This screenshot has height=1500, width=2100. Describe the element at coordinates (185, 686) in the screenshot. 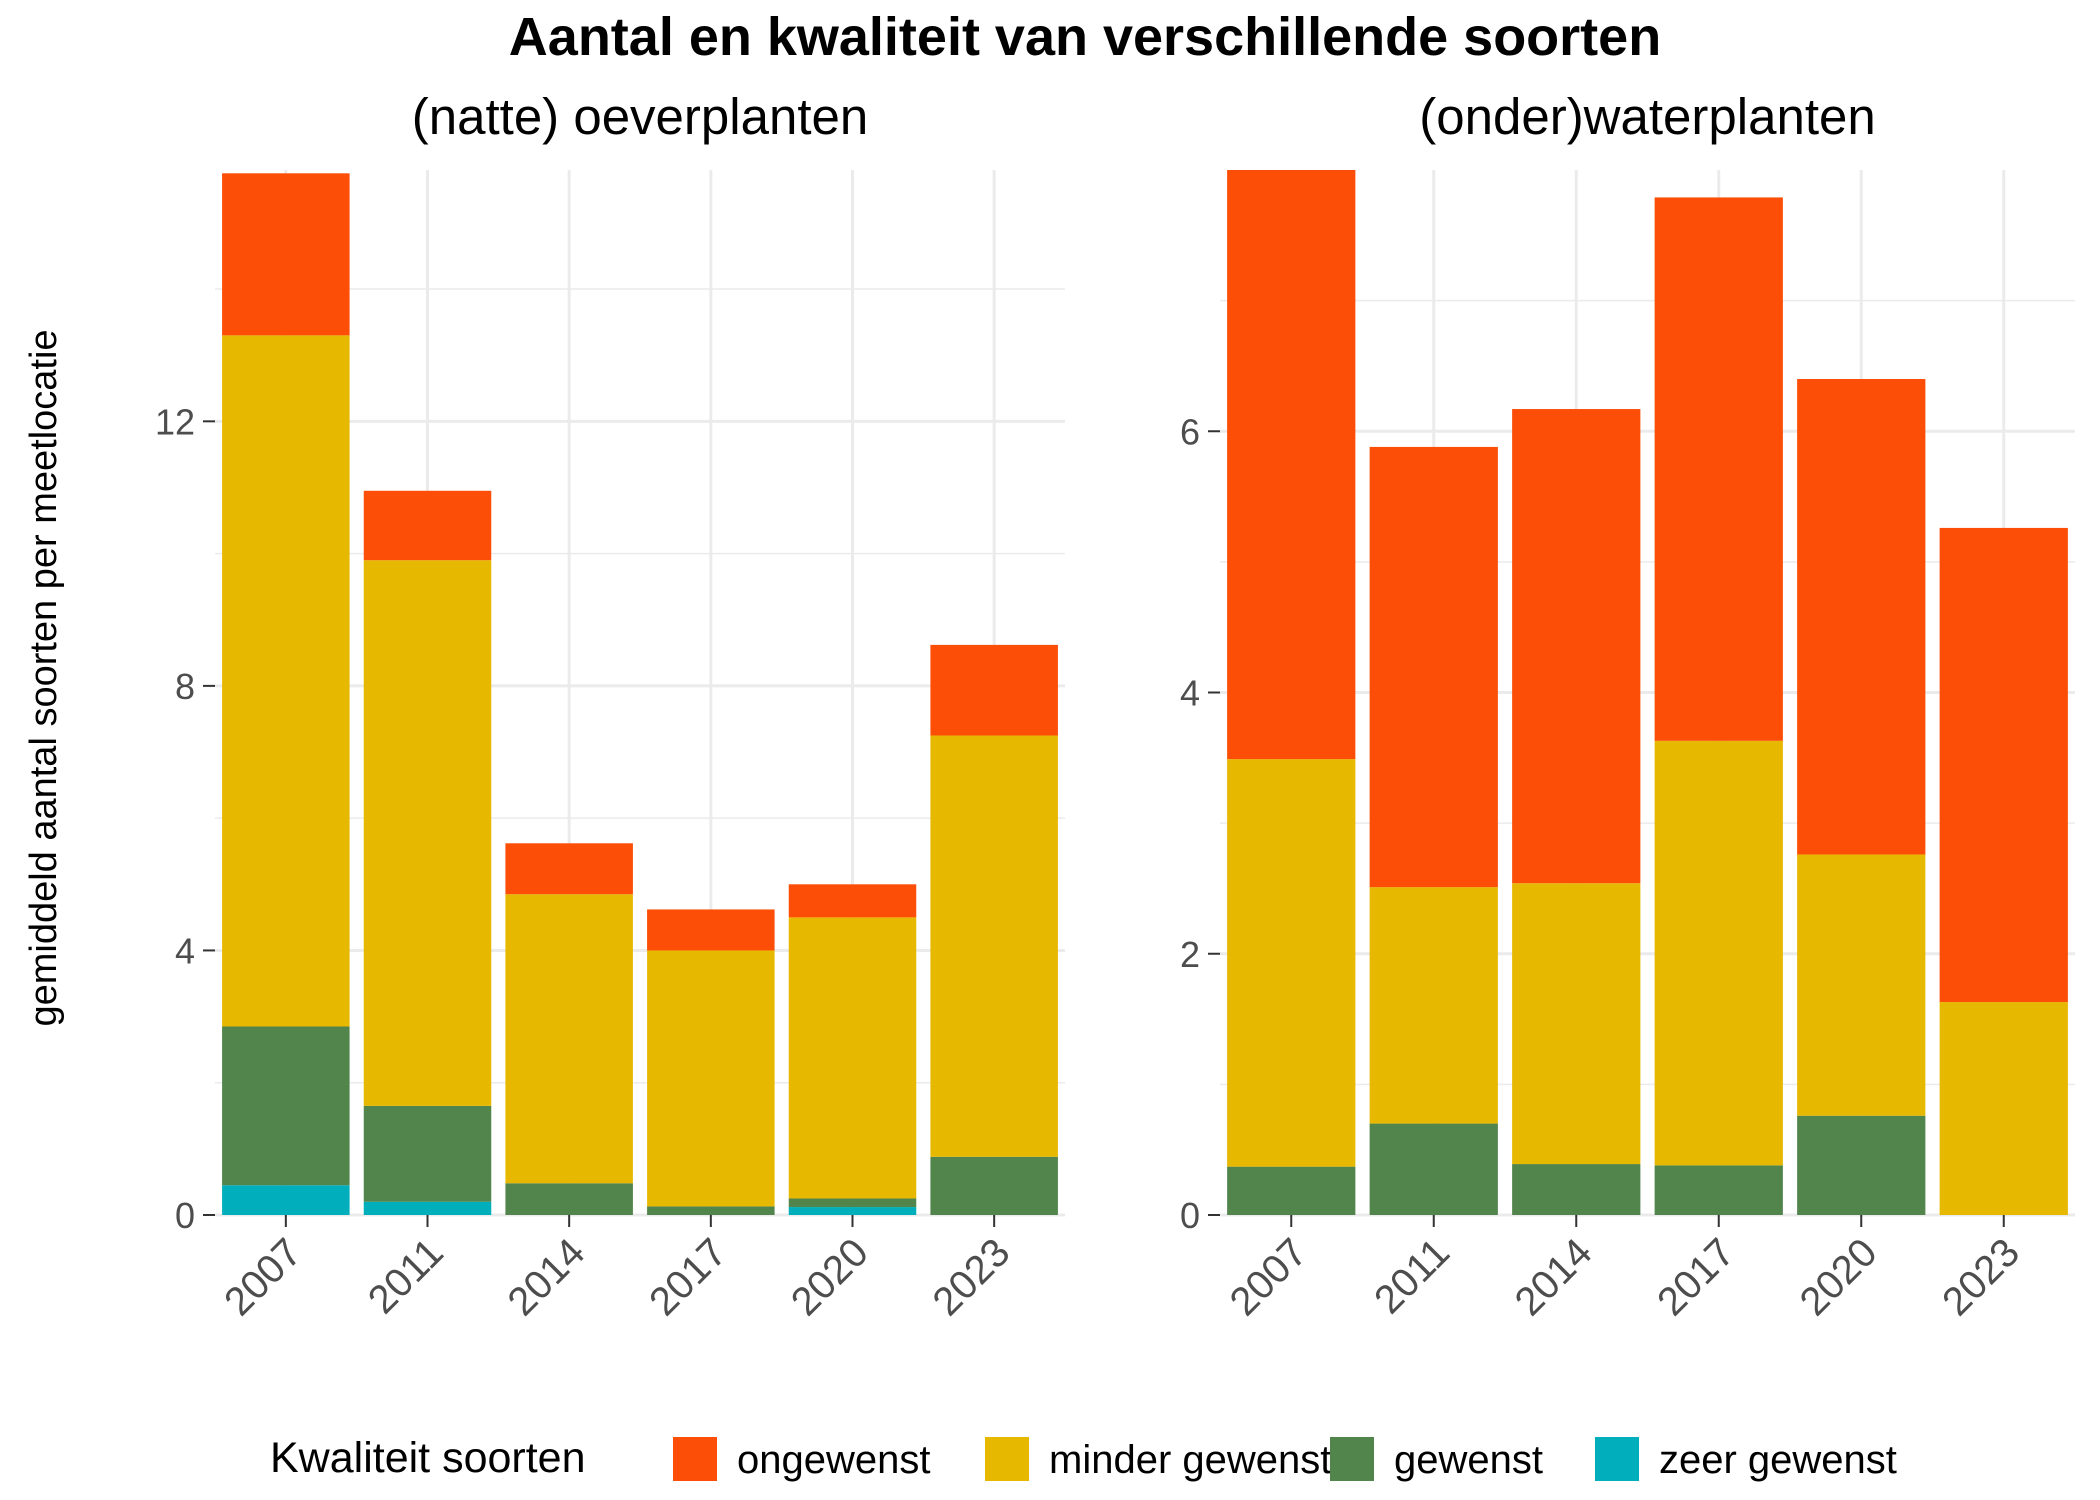

I see `y-tick-label: 8` at that location.